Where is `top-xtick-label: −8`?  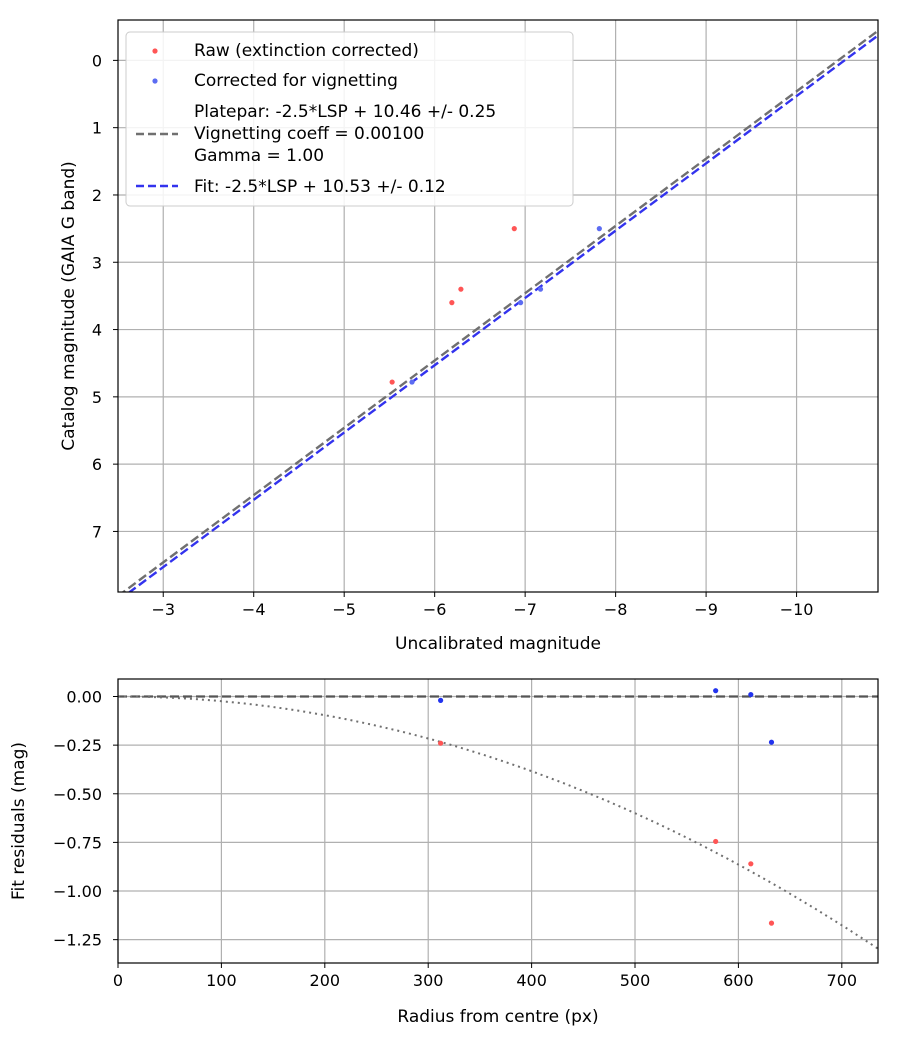 top-xtick-label: −8 is located at coordinates (616, 609).